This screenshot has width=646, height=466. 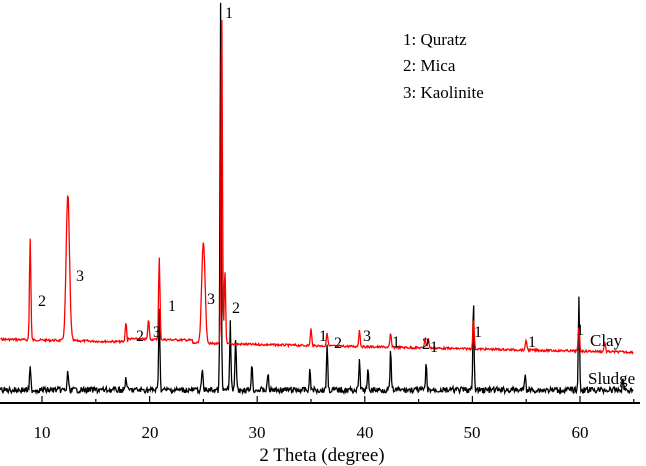 I want to click on legend-entry-kaolinite: 3: Kaolinite, so click(x=443, y=92).